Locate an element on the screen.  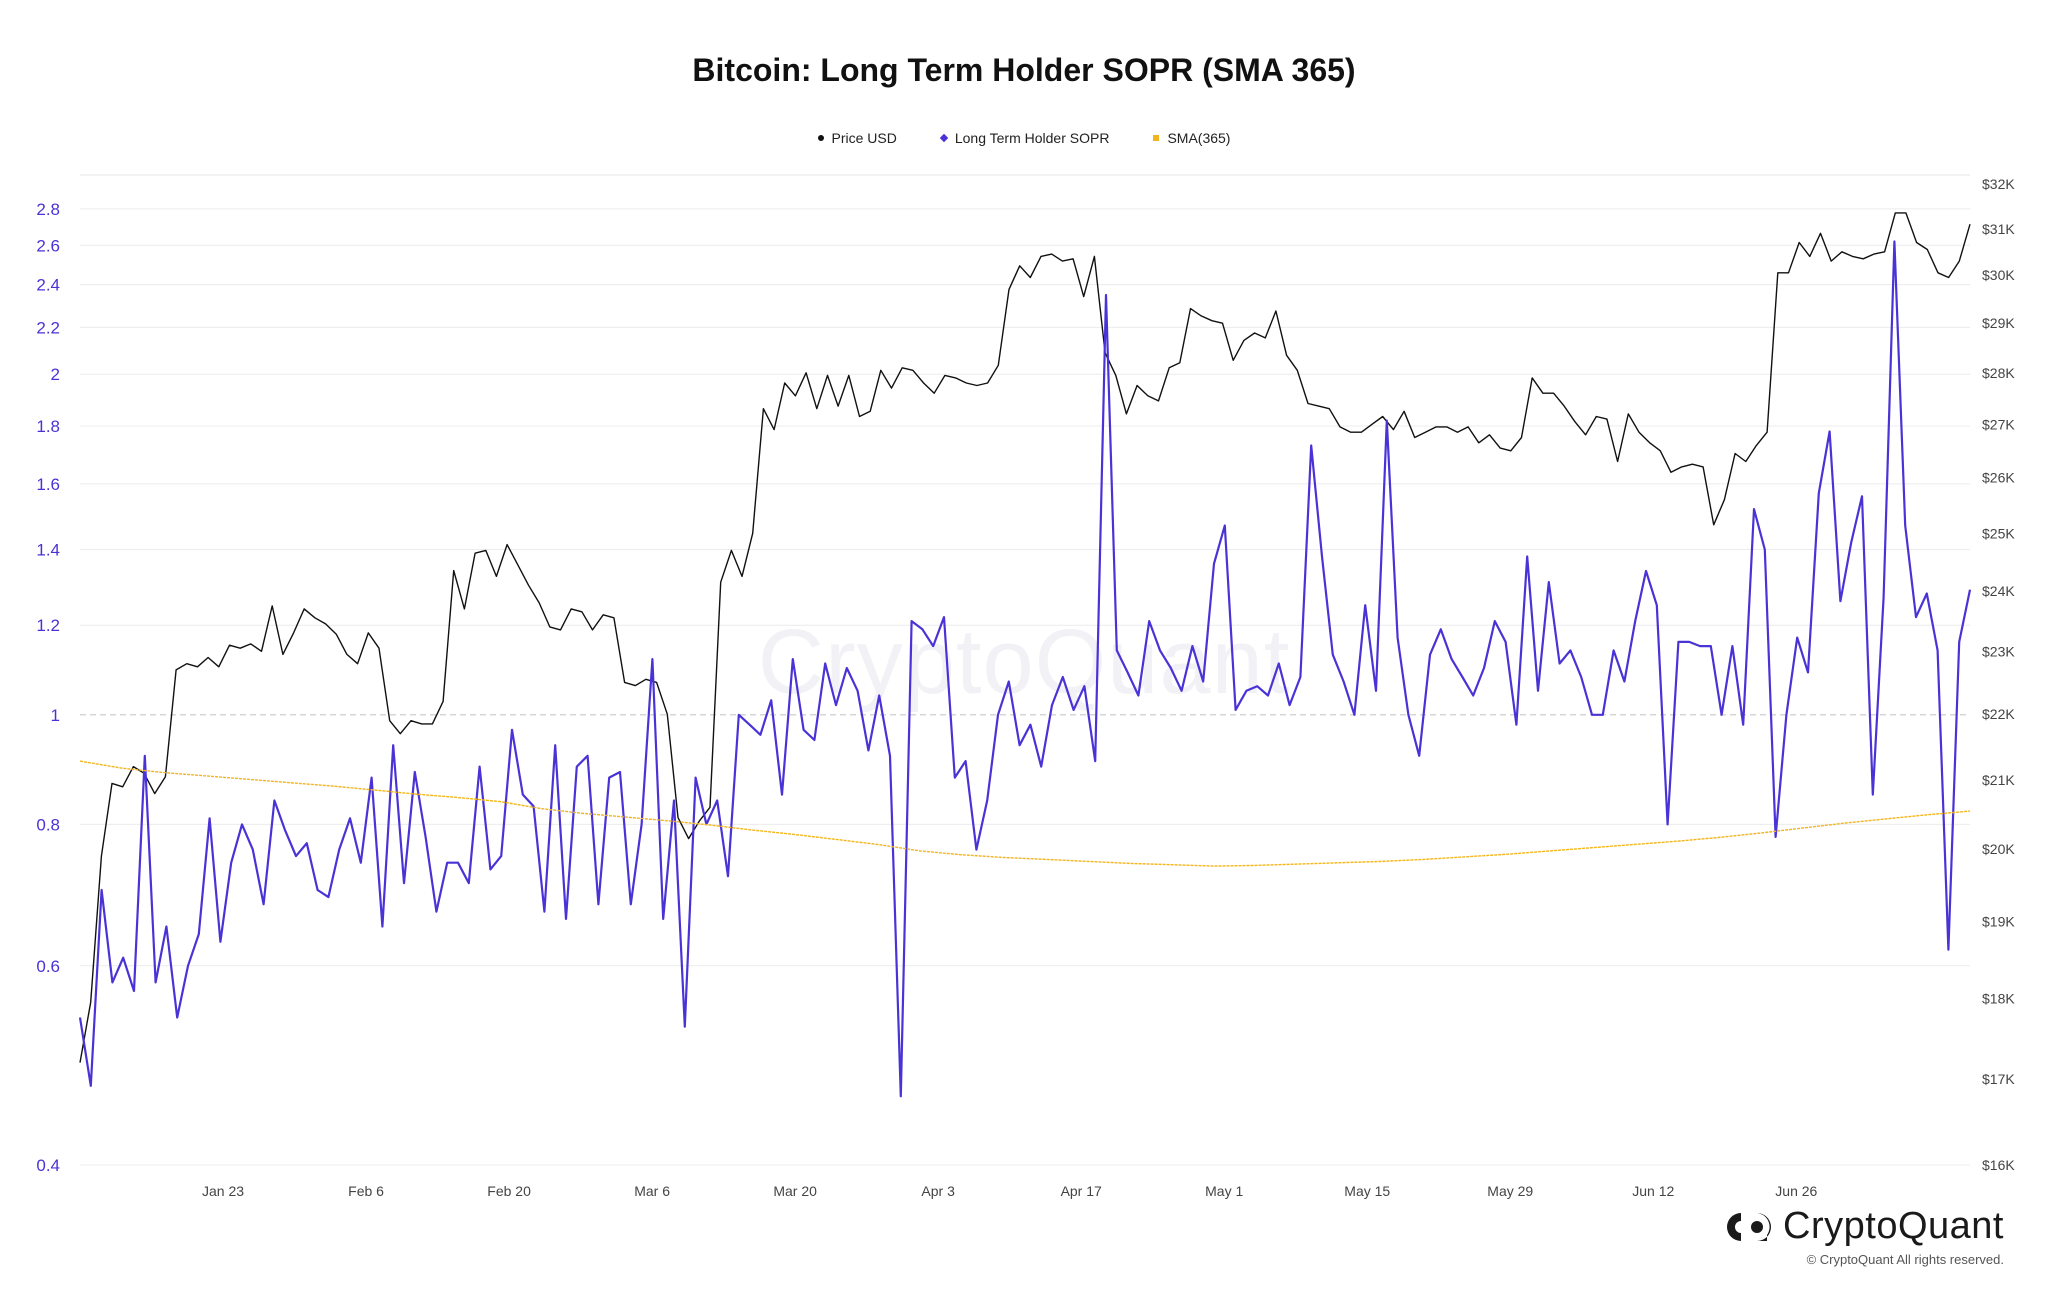
y-left-tick-label: 2.4 is located at coordinates (48, 285).